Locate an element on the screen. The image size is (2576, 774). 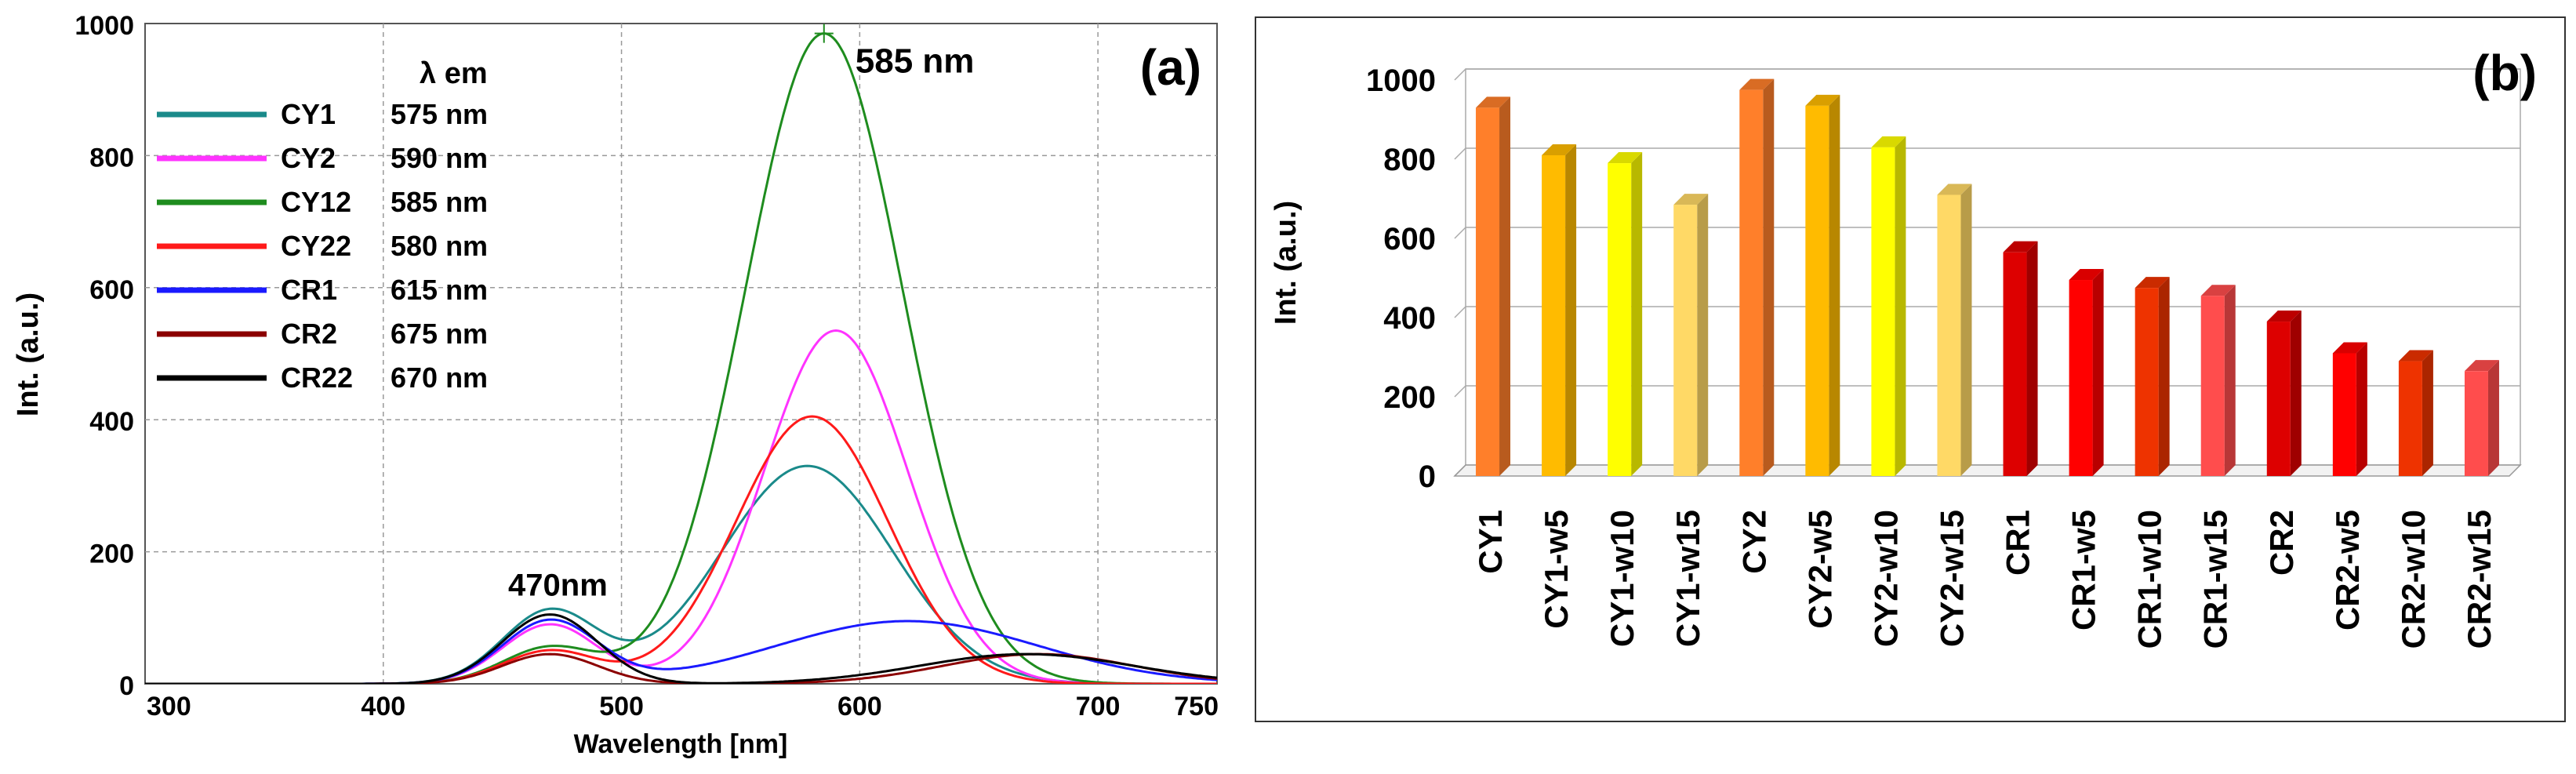
legend-label: CY22 is located at coordinates (316, 246).